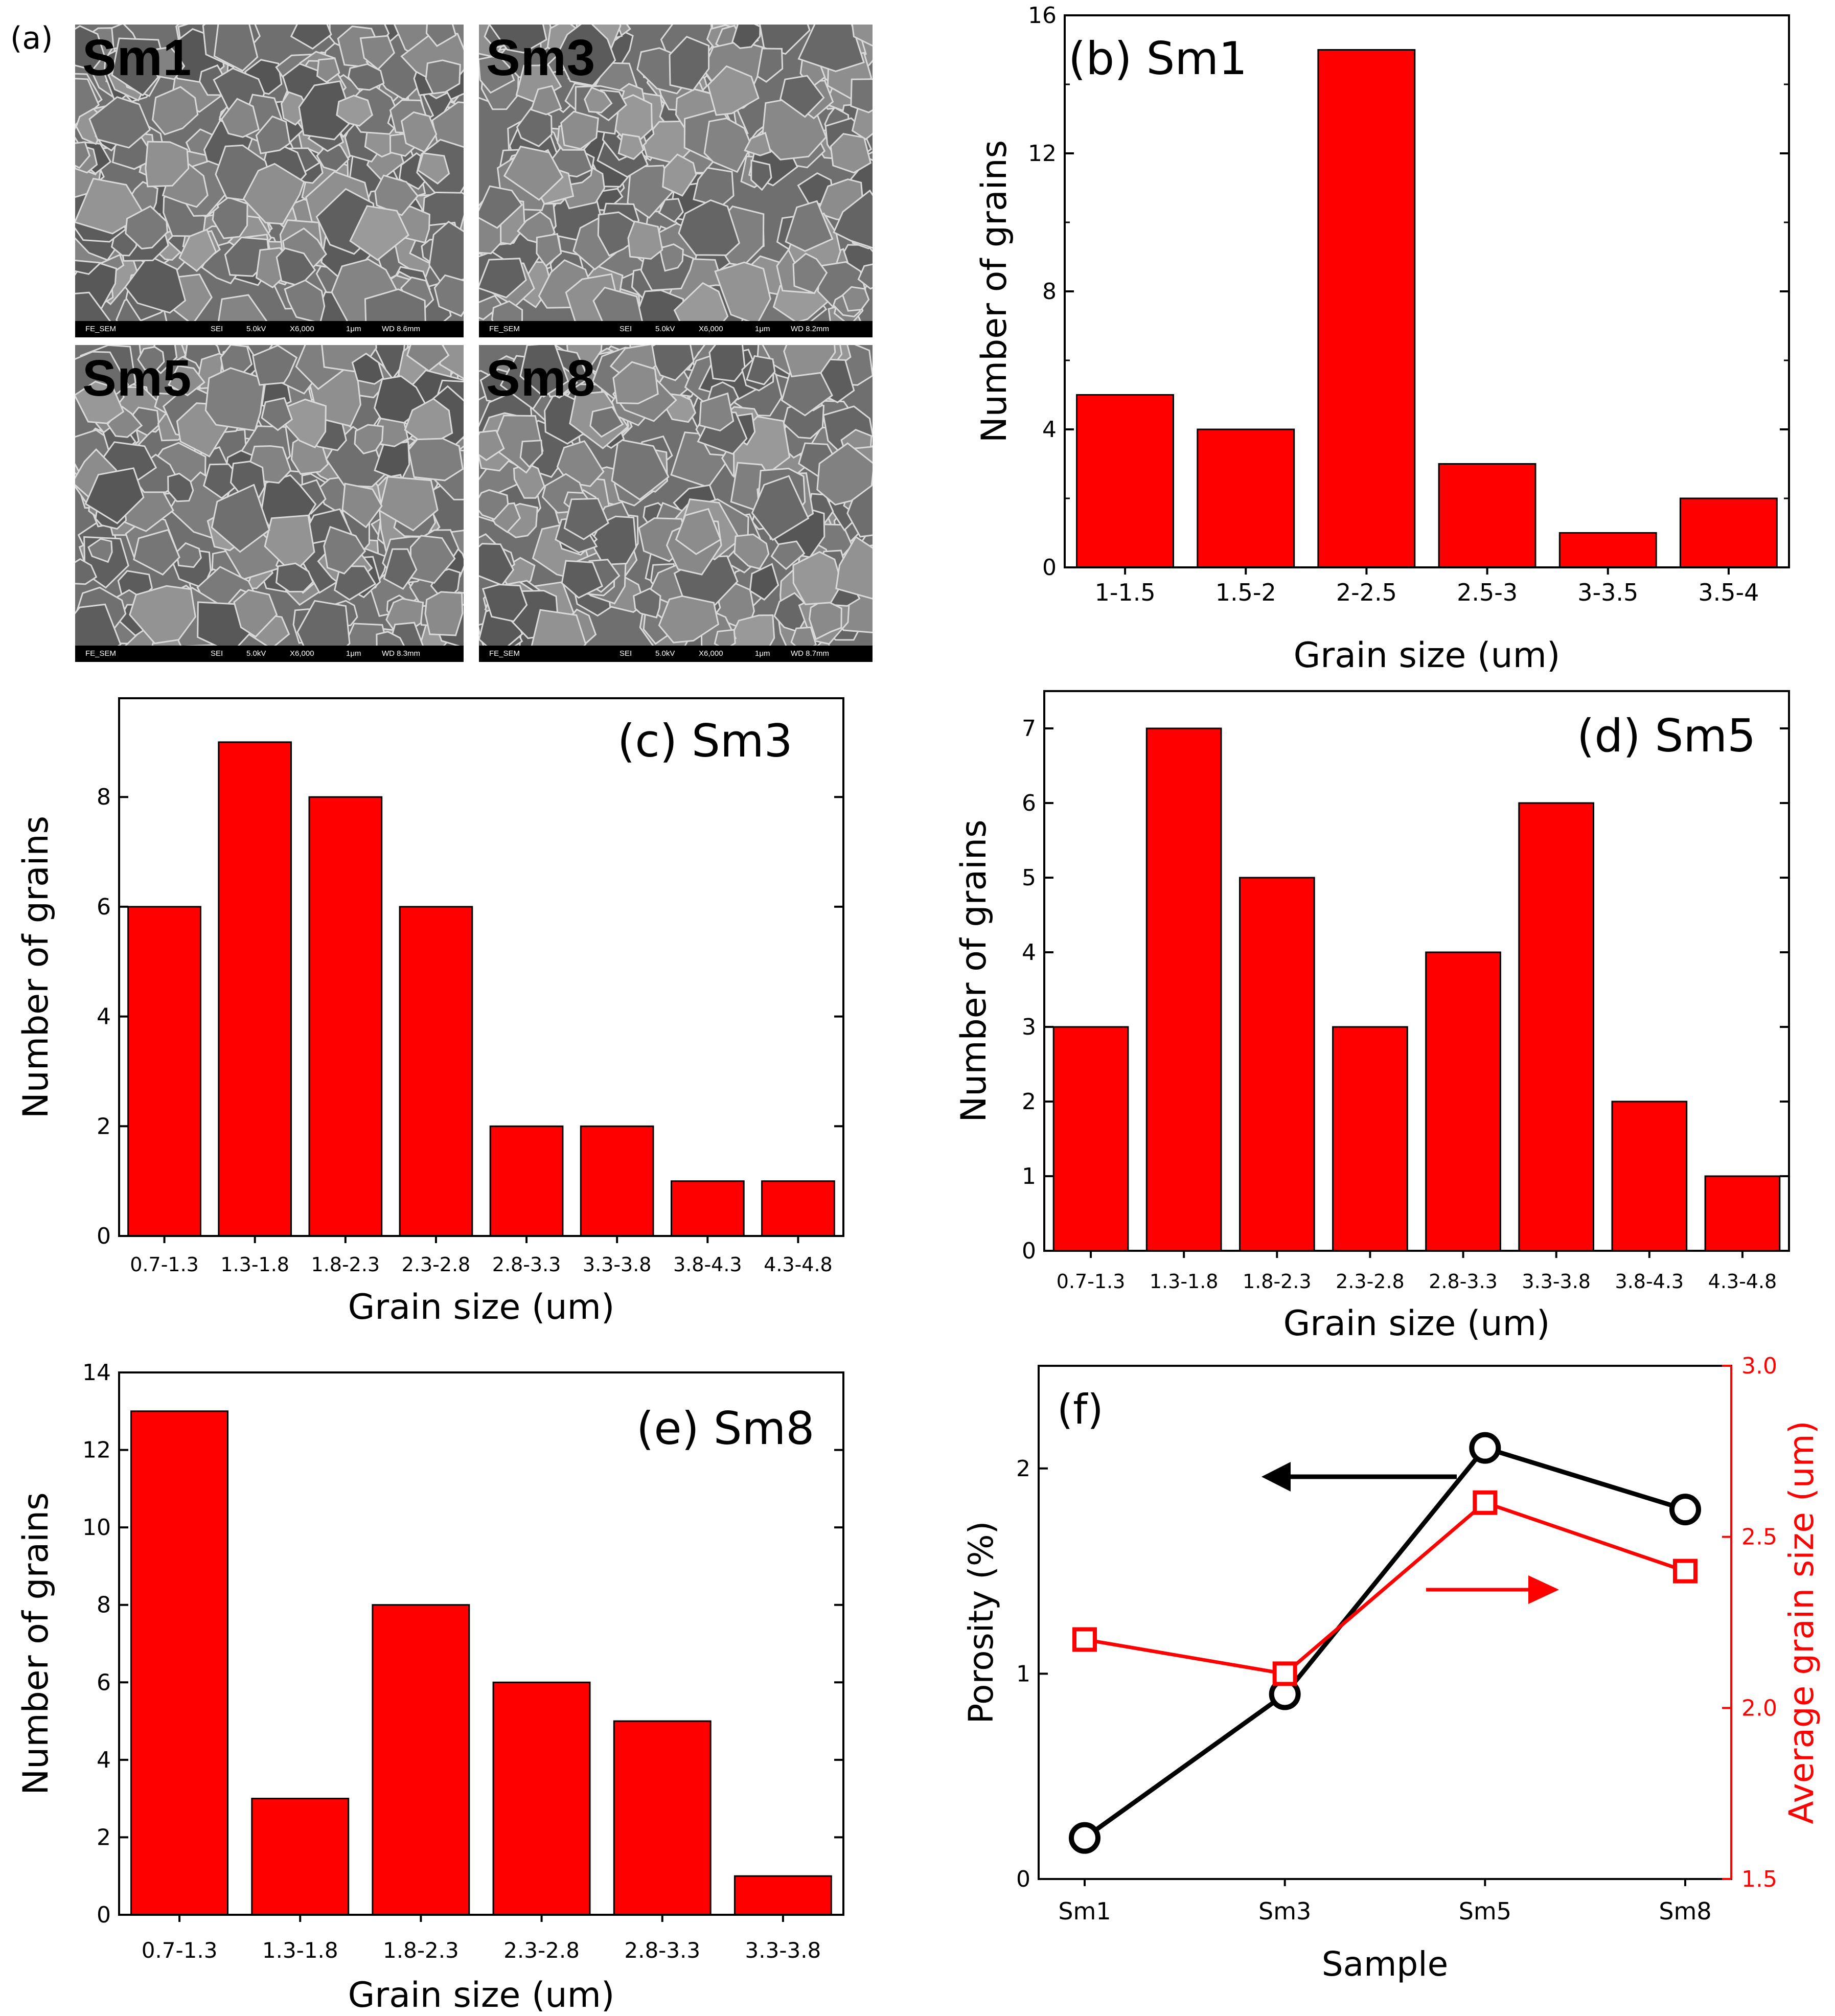 This screenshot has width=1835, height=2016. Describe the element at coordinates (97, 1450) in the screenshot. I see `y-tick-label: 12` at that location.